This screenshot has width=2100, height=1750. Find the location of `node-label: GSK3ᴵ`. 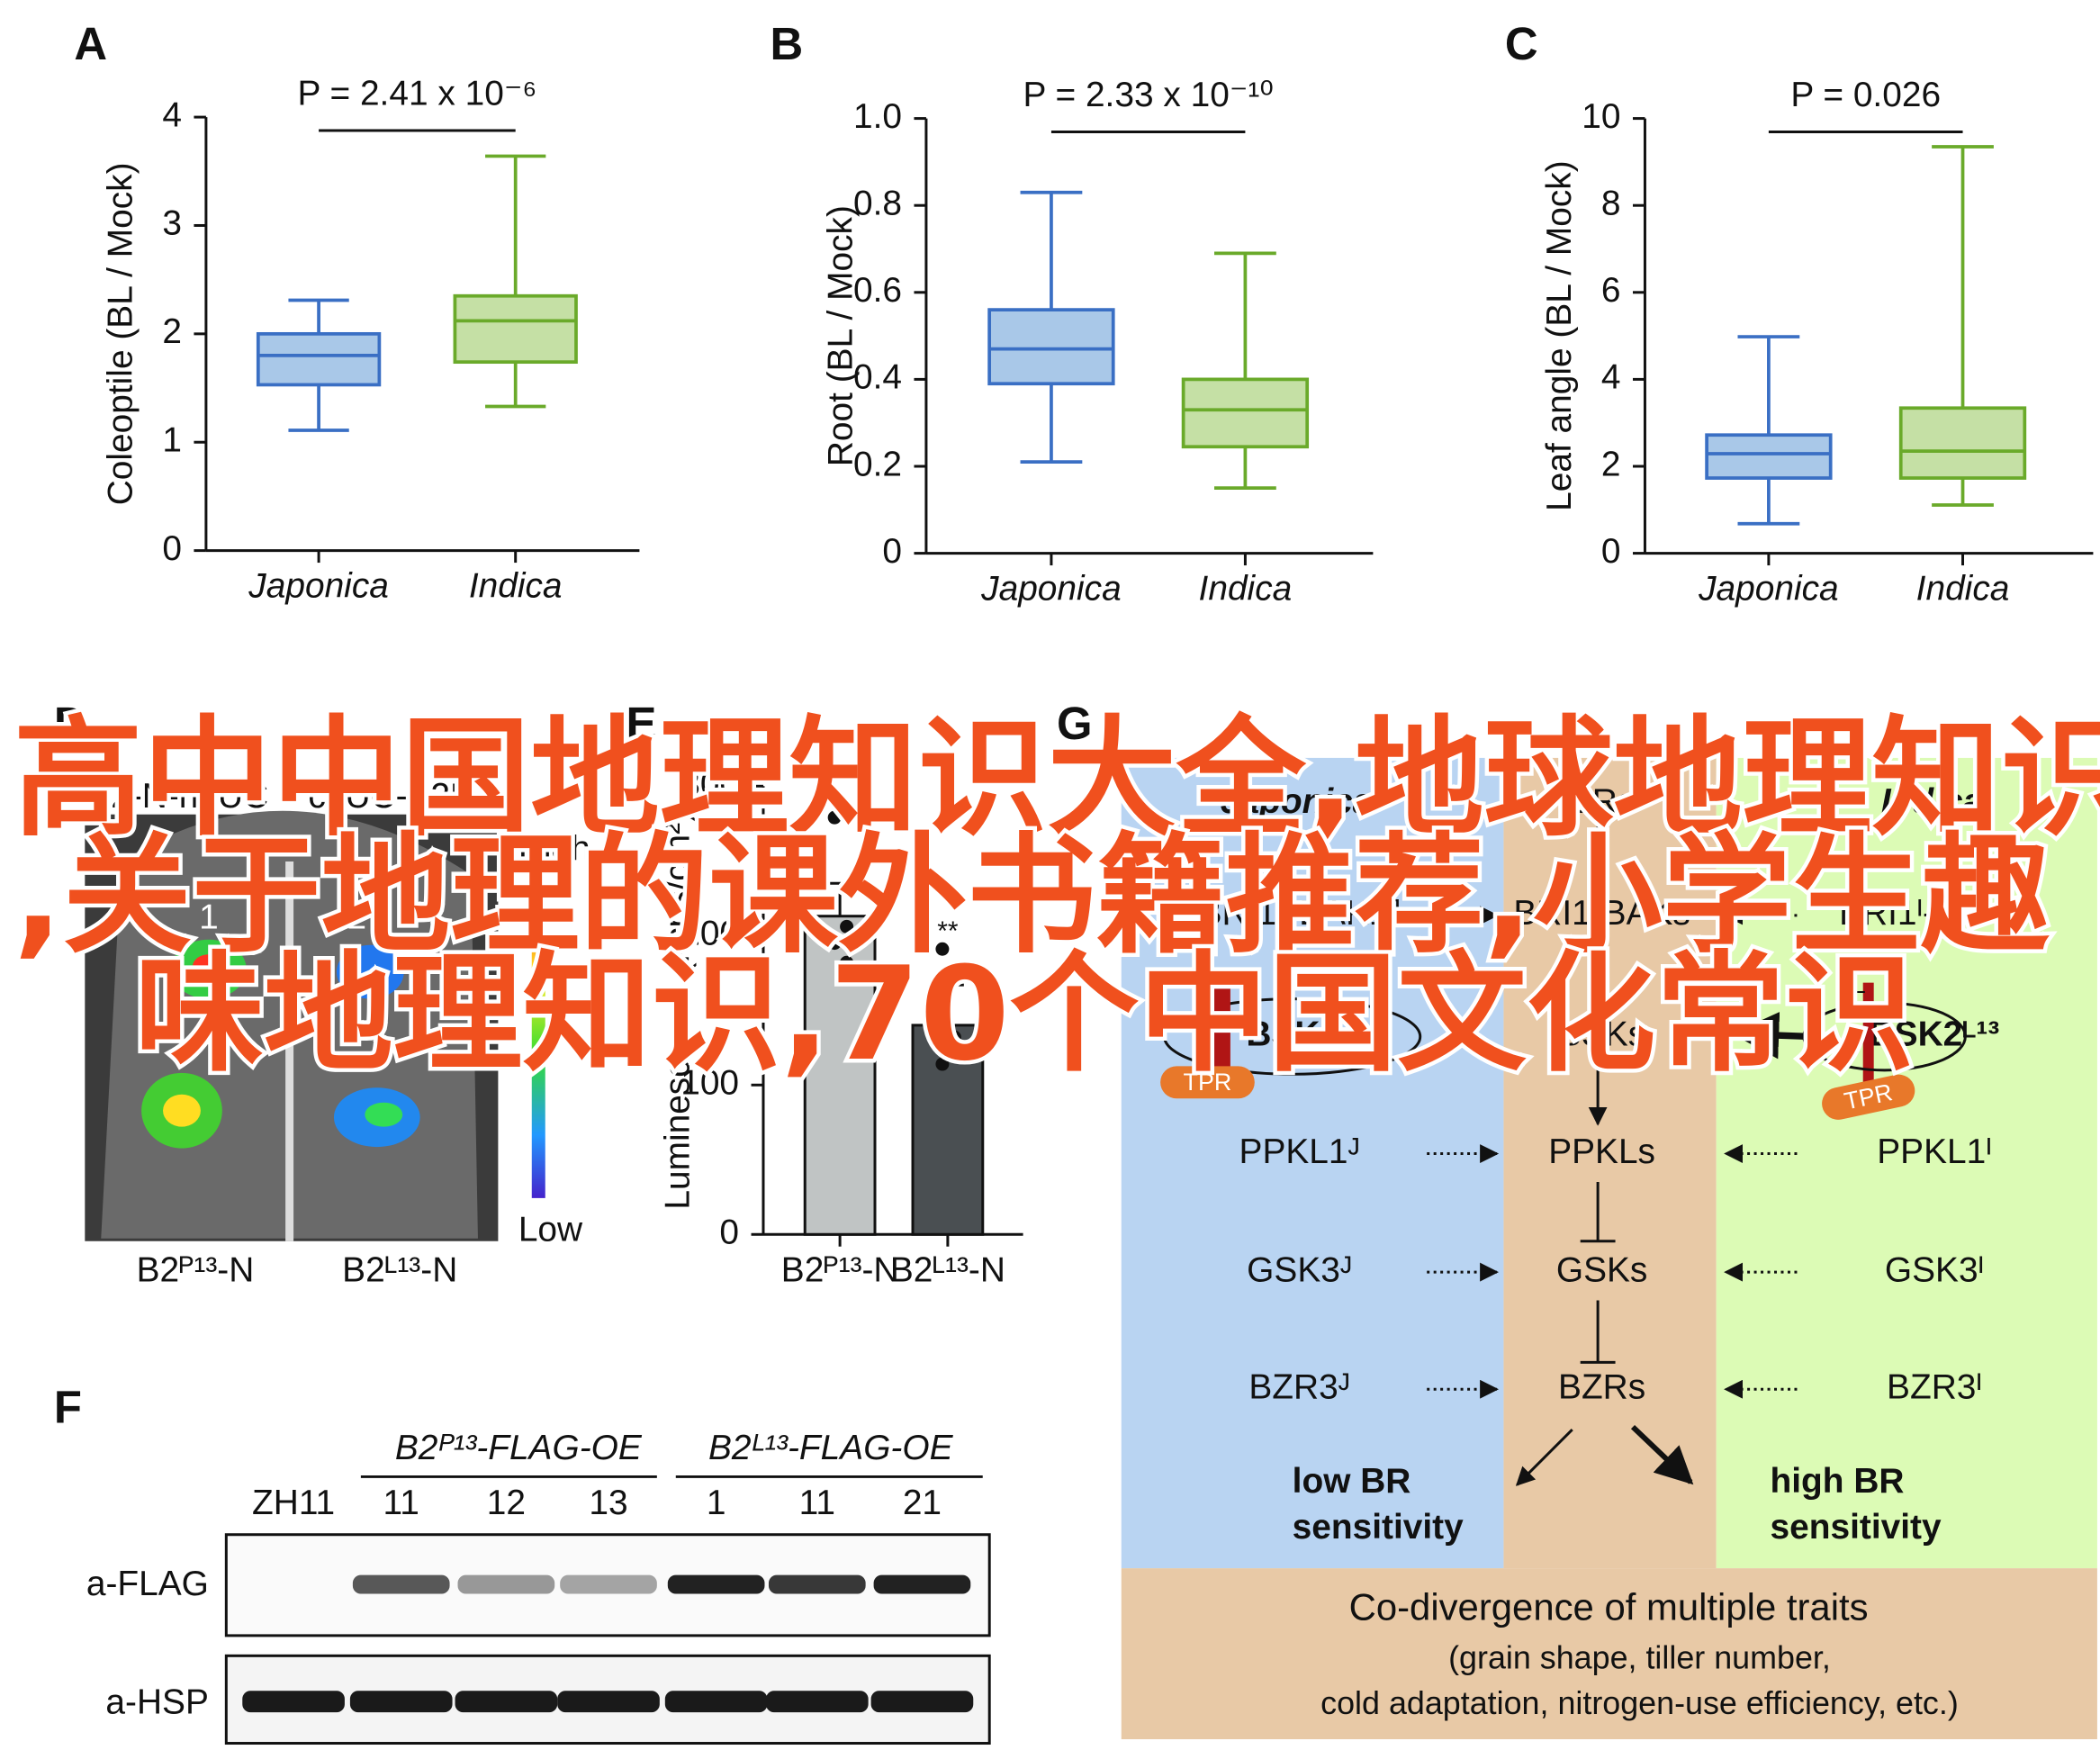

node-label: GSK3ᴵ is located at coordinates (1934, 1269).